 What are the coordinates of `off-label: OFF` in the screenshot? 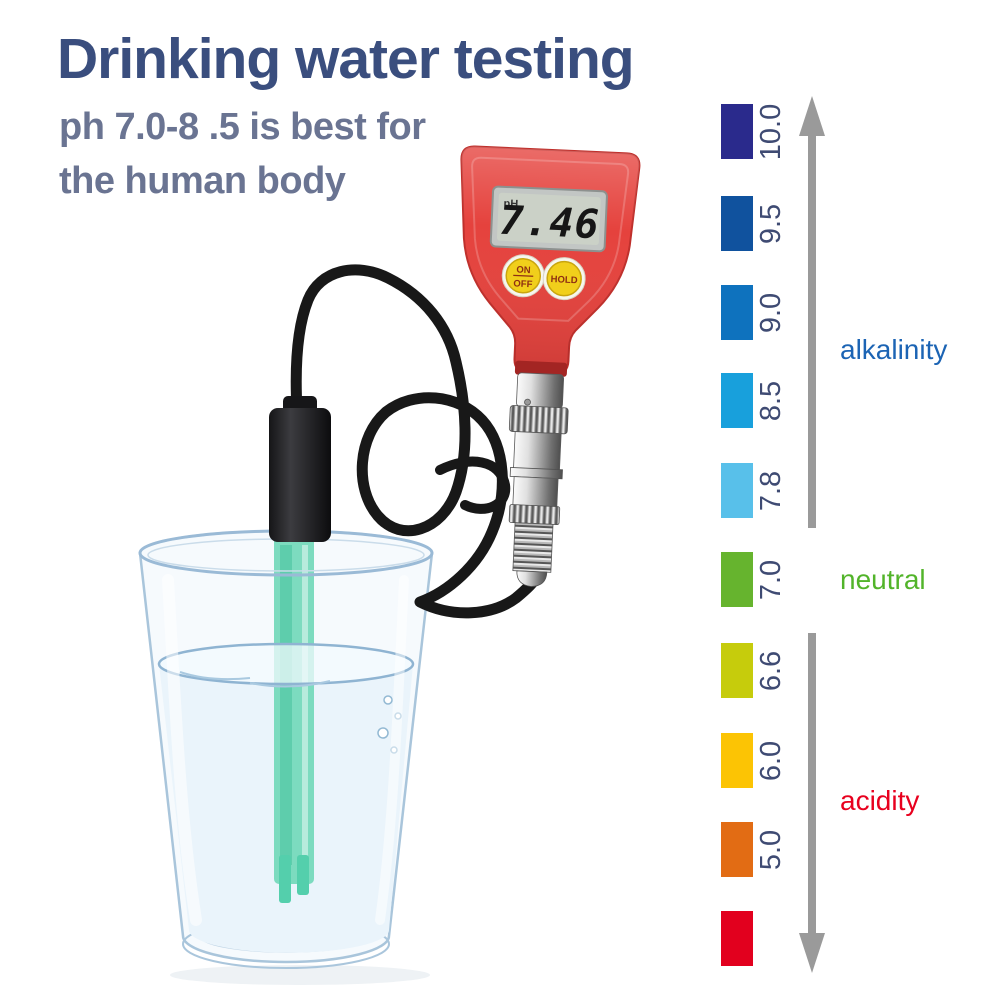 It's located at (523, 284).